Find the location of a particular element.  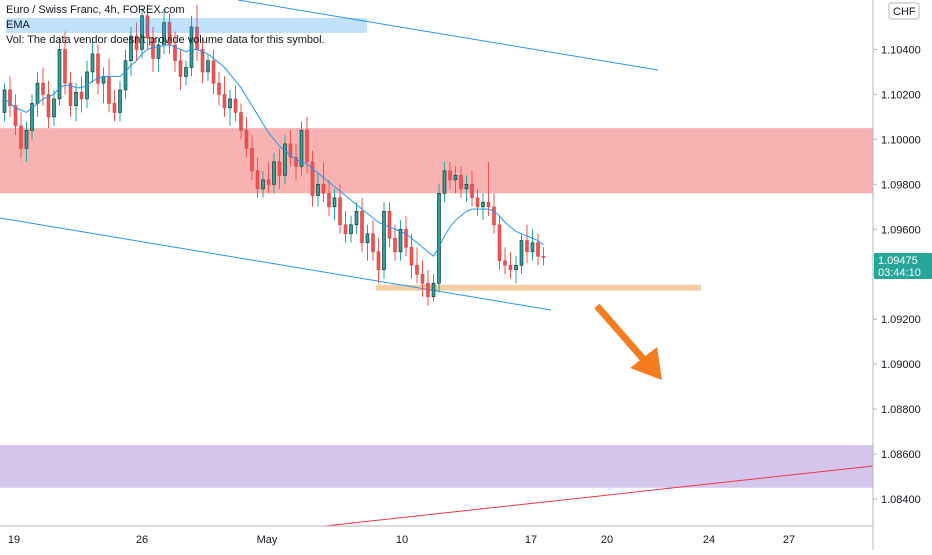

currency-badge-label: CHF is located at coordinates (904, 12).